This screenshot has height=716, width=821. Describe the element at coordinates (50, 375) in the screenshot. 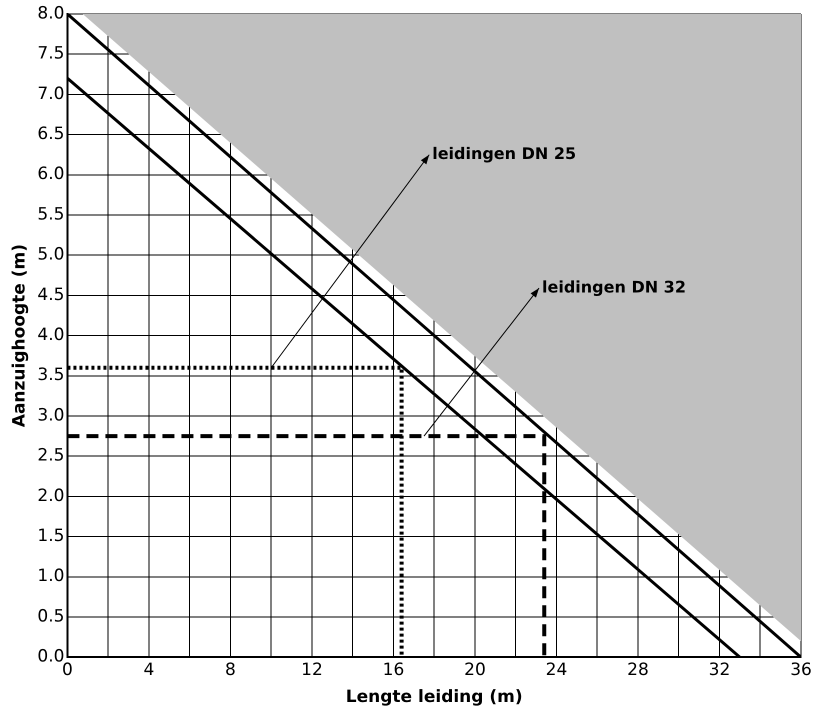

I see `y-tick-label: 3.5` at that location.